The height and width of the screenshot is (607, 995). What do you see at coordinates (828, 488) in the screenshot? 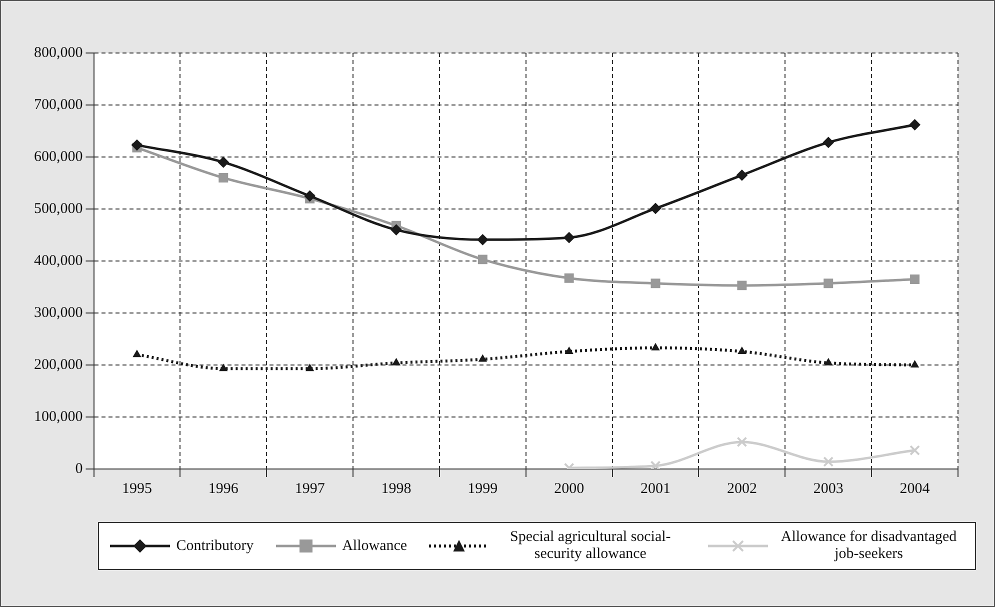
I see `x-tick-label: 2003` at bounding box center [828, 488].